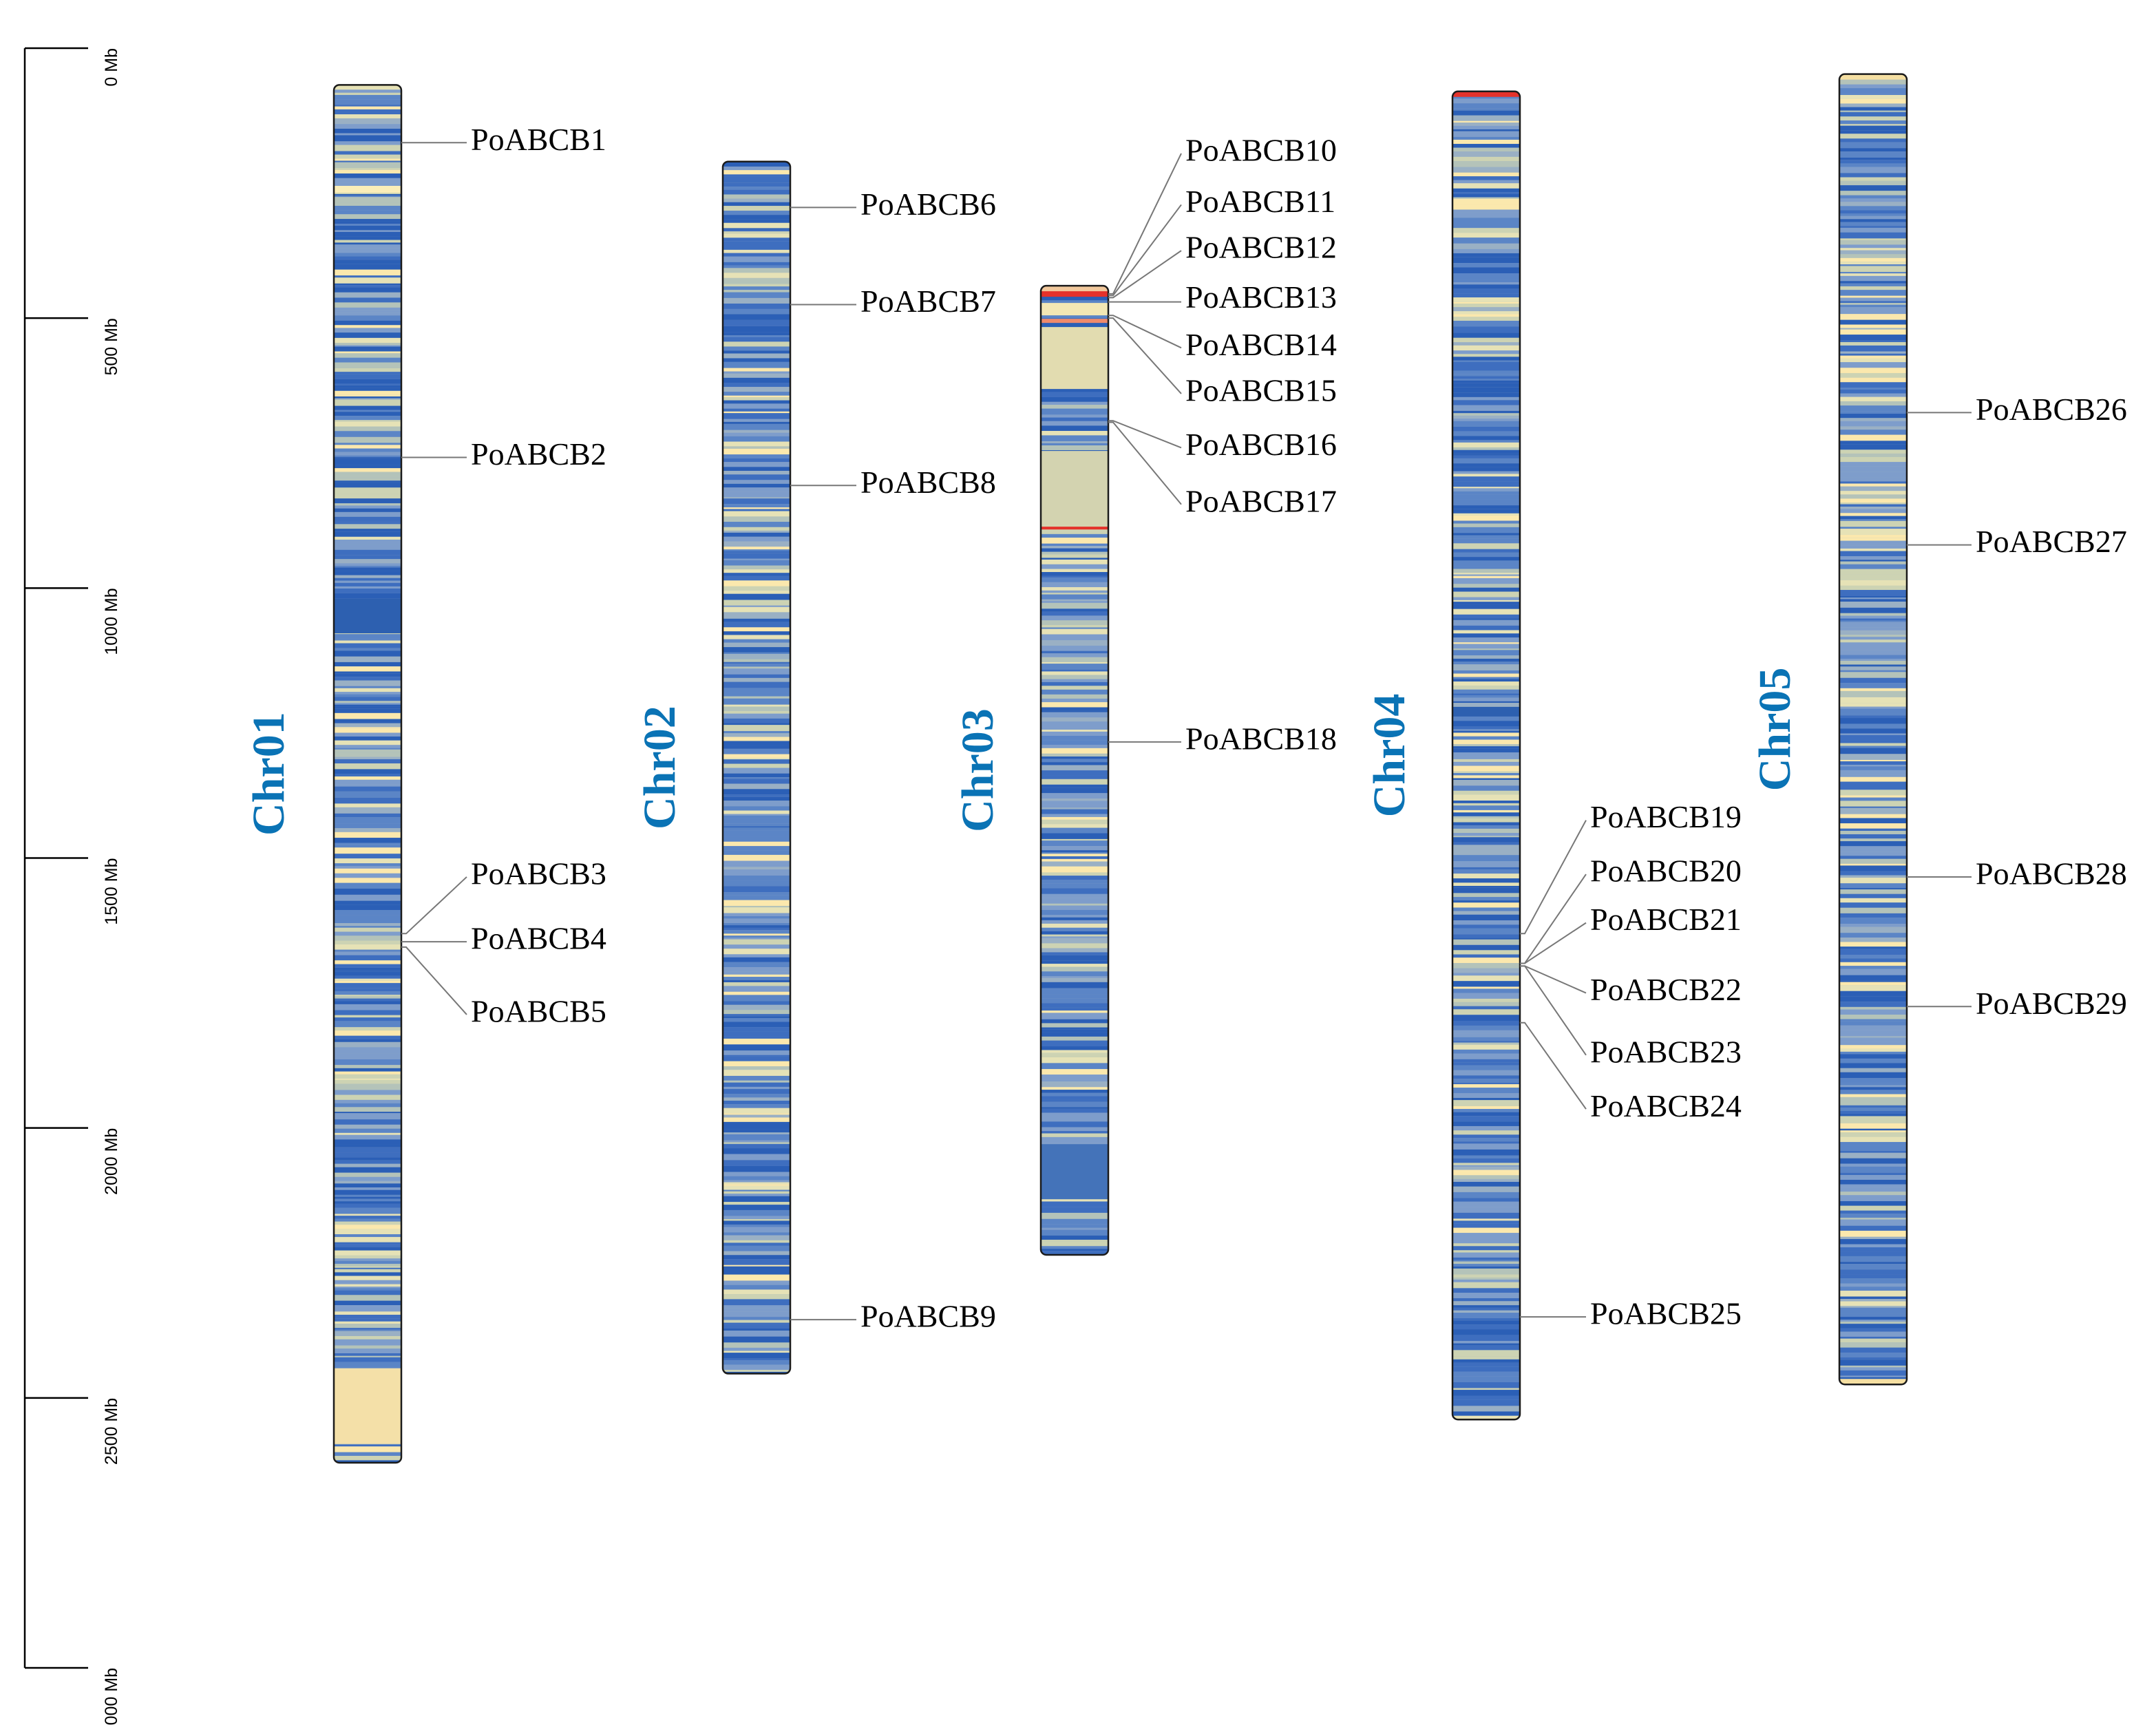  What do you see at coordinates (111, 1161) in the screenshot?
I see `scale-tick-label: 2000 Mb` at bounding box center [111, 1161].